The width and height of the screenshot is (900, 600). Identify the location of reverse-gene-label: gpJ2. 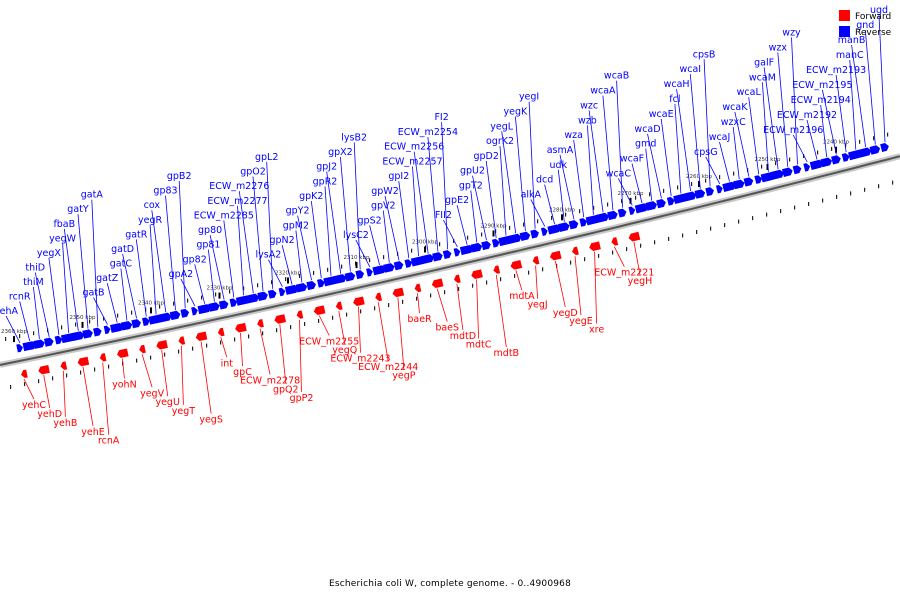
(326, 167).